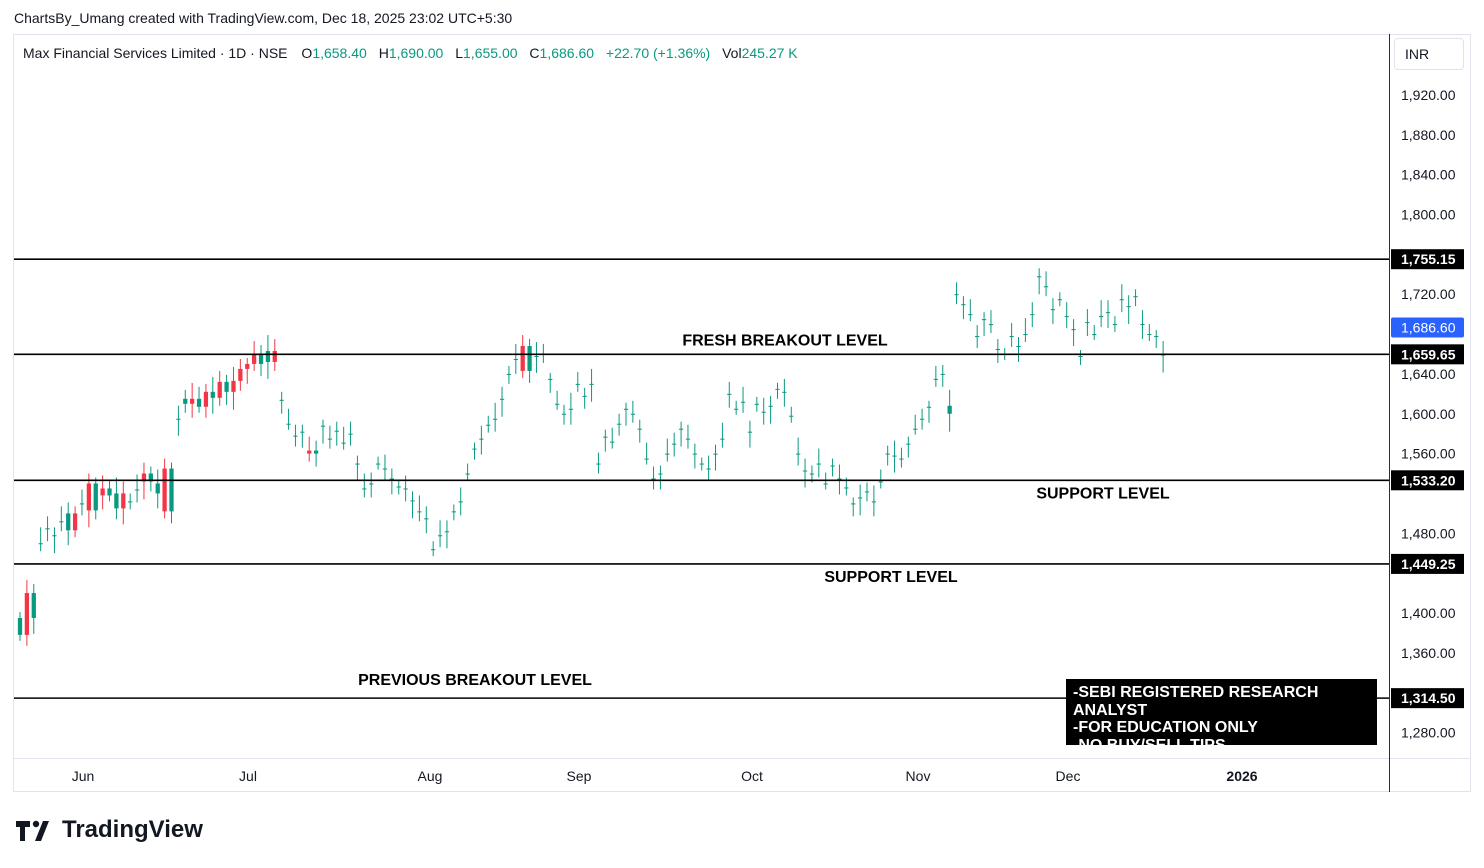  I want to click on y-tick-label: 1,840.00, so click(1428, 175).